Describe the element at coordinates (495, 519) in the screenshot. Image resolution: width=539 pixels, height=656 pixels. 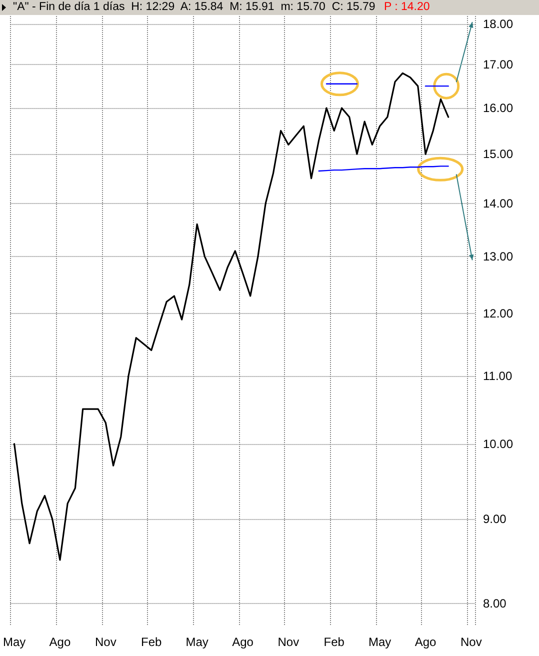
I see `y-tick-label: 9.00` at that location.